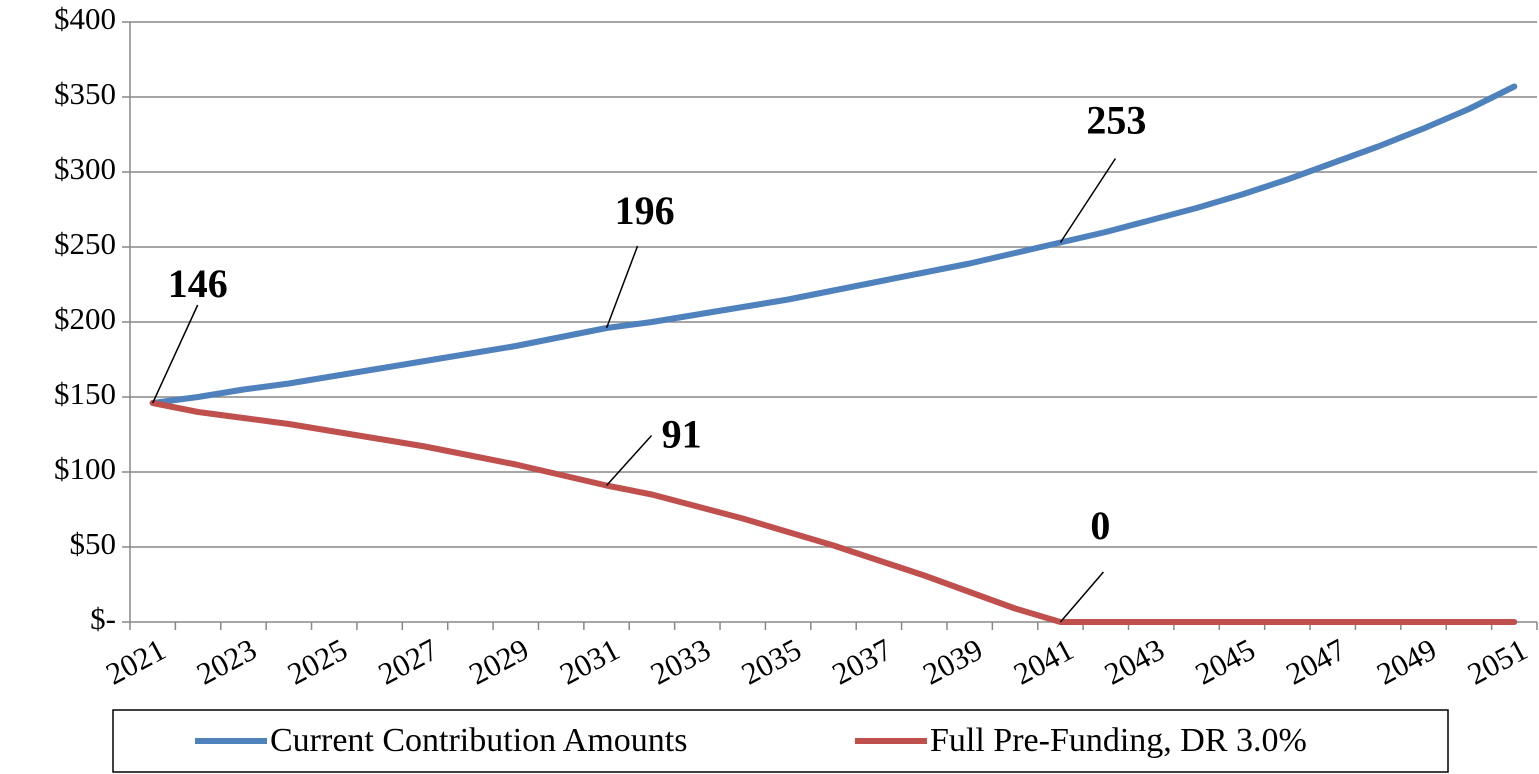 Image resolution: width=1539 pixels, height=774 pixels. Describe the element at coordinates (93, 543) in the screenshot. I see `y-tick-label: $50` at that location.